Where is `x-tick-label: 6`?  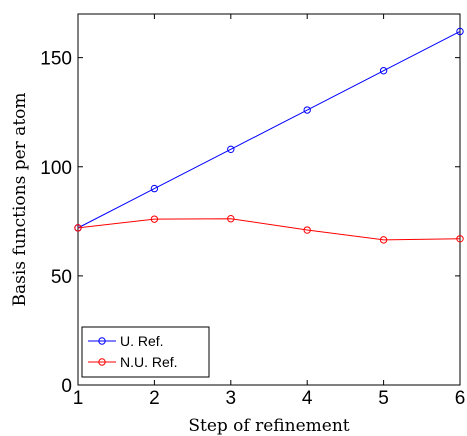 x-tick-label: 6 is located at coordinates (460, 398).